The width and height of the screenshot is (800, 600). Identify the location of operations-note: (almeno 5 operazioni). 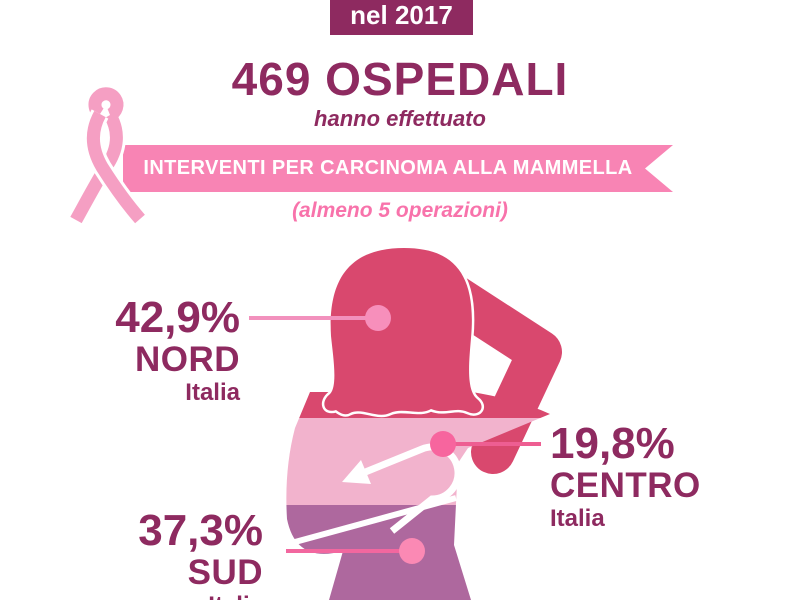
(400, 210).